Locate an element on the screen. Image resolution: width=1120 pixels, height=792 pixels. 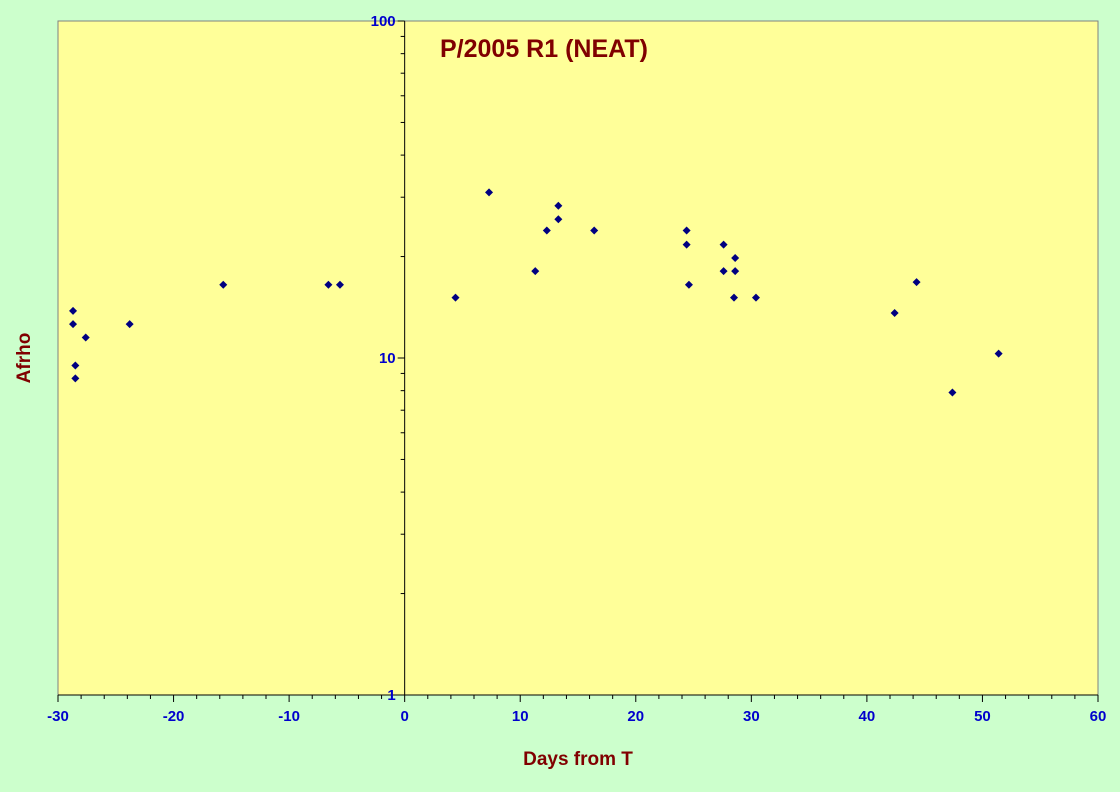
y-axis-title: Afrho is located at coordinates (24, 358).